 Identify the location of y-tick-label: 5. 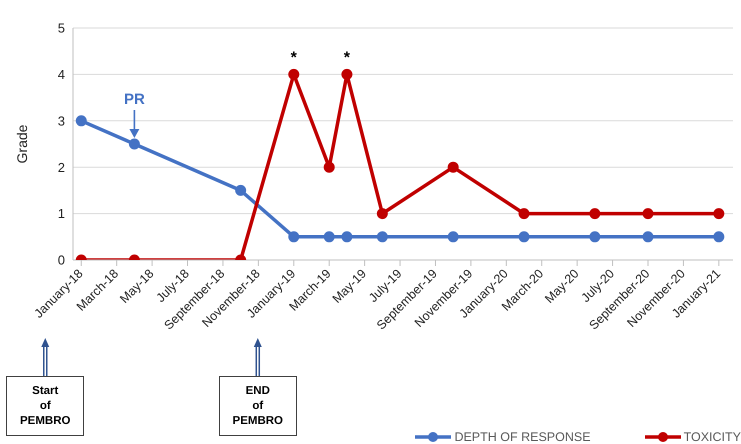
(61, 28).